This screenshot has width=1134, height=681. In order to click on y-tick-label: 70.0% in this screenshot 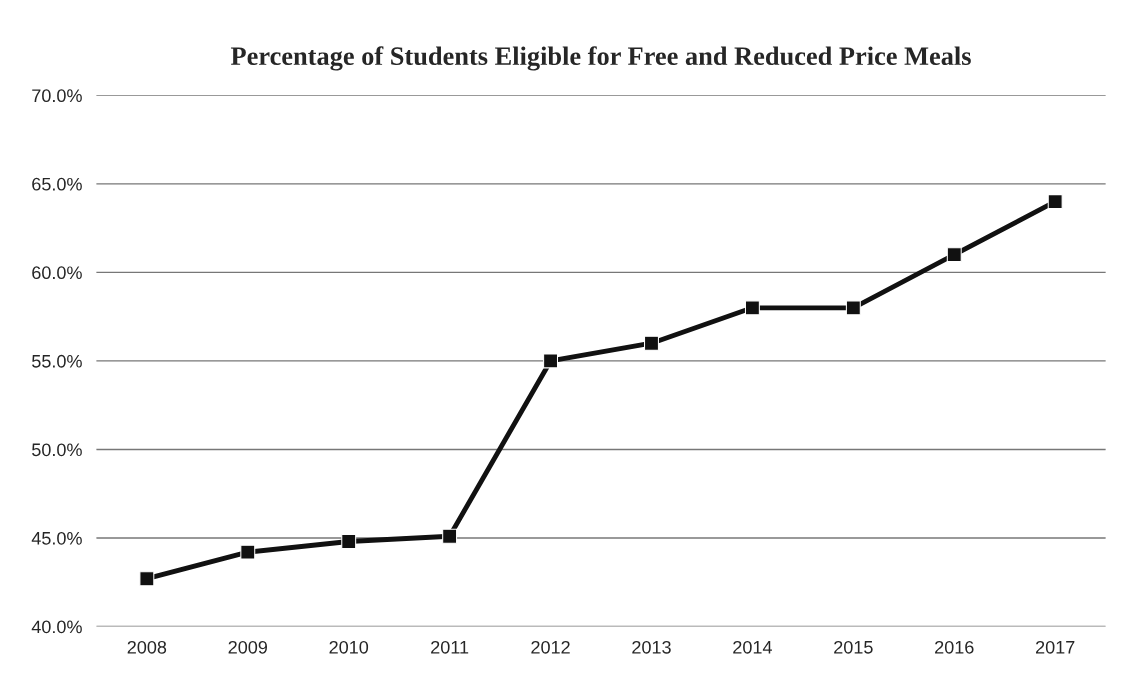, I will do `click(57, 96)`.